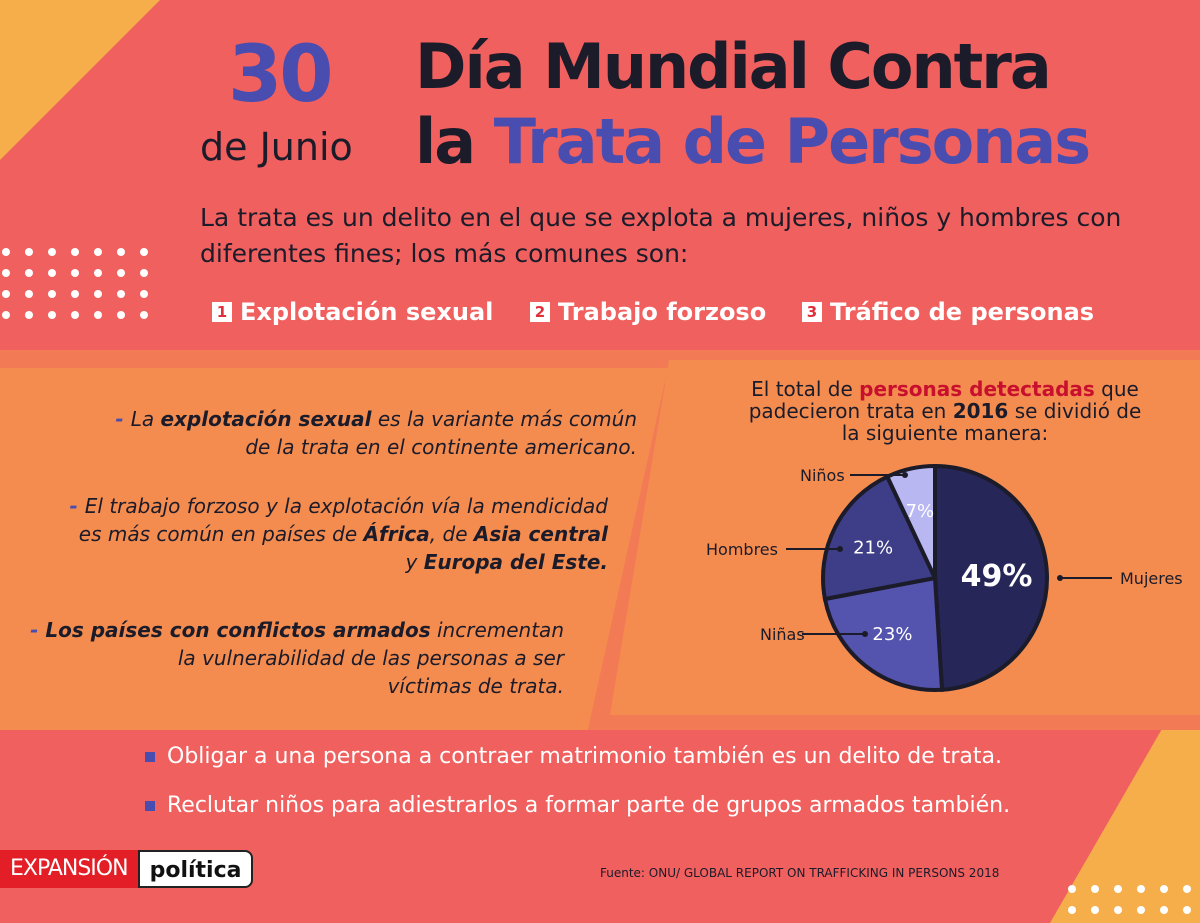  I want to click on pie-slice-niños, so click(910, 521).